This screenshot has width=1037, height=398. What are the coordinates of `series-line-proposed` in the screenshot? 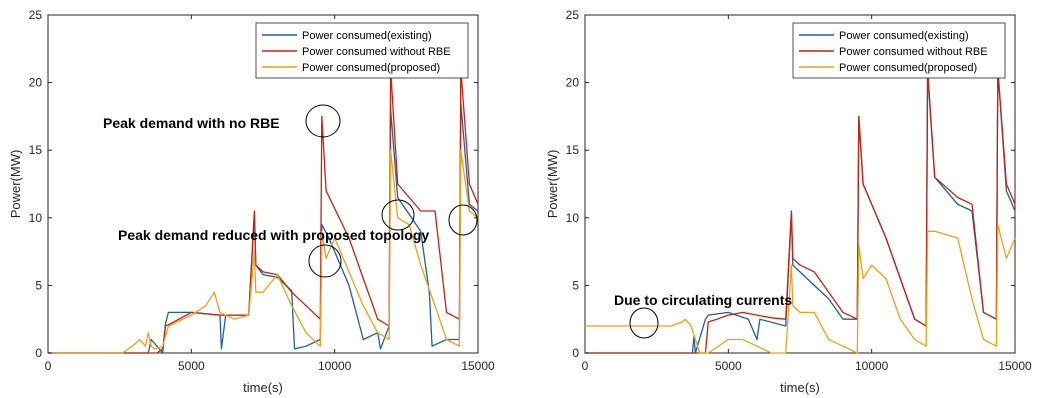 It's located at (800, 288).